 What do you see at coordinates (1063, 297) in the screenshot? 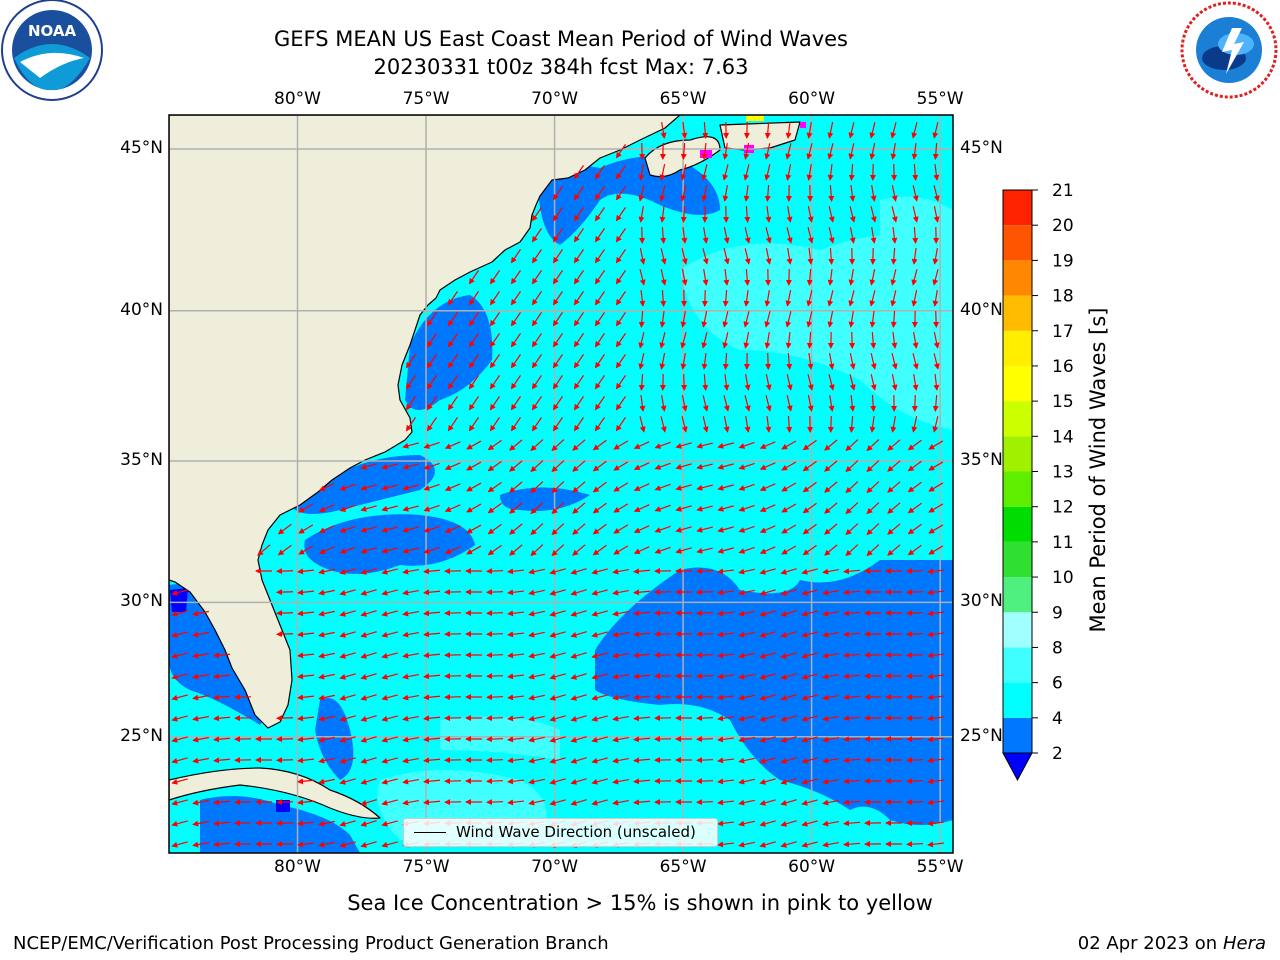
I see `colorbar-tick-label: 18` at bounding box center [1063, 297].